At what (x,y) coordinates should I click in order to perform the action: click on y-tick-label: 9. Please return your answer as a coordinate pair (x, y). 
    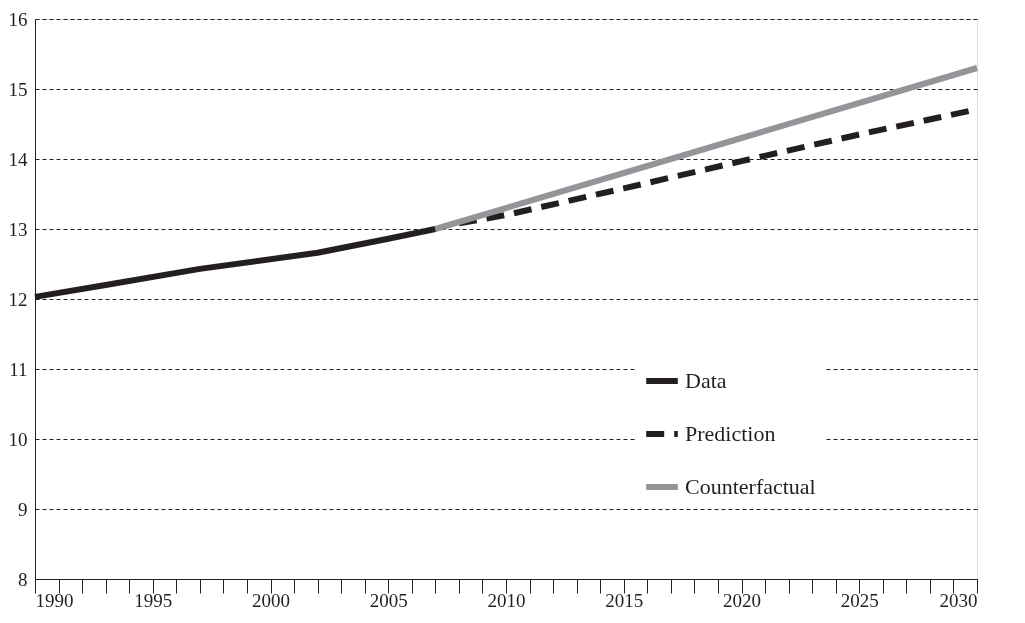
    Looking at the image, I should click on (23, 509).